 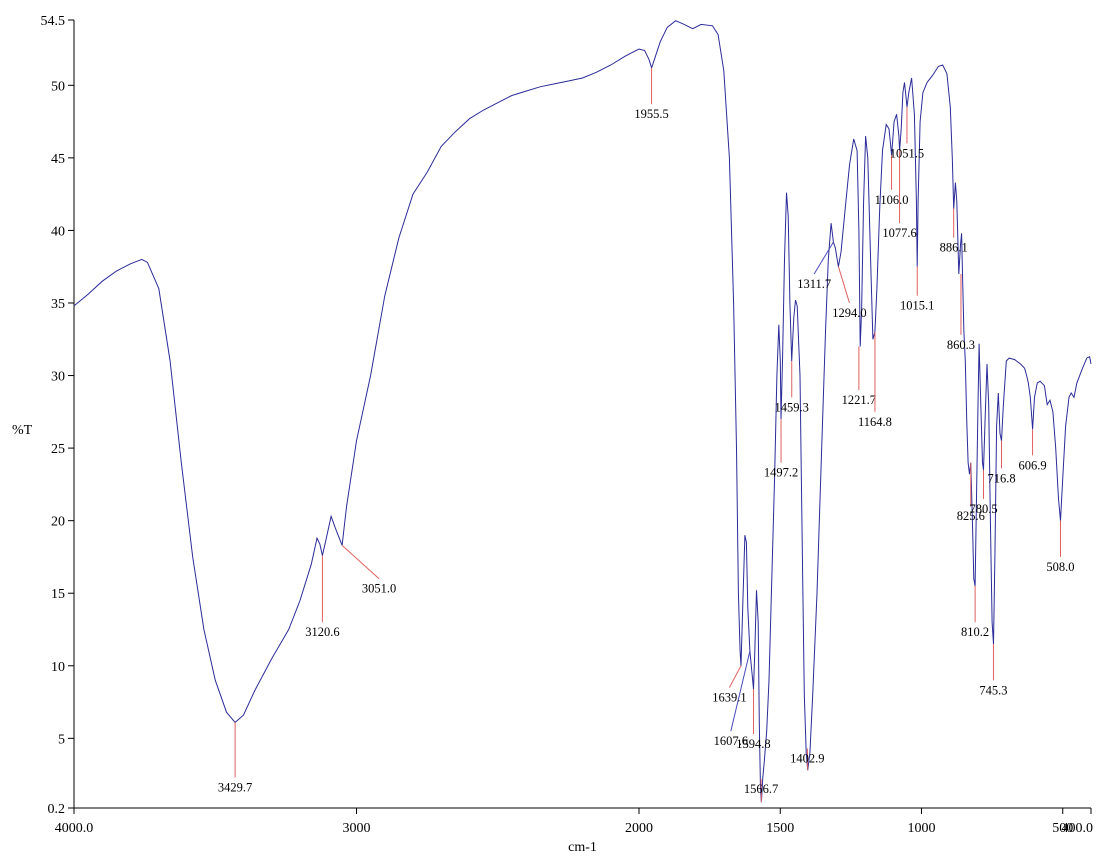 What do you see at coordinates (922, 828) in the screenshot?
I see `x-tick-label: 1000` at bounding box center [922, 828].